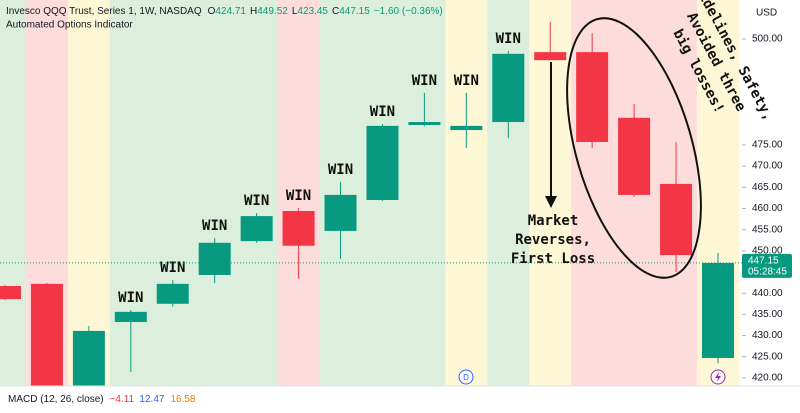 This screenshot has height=413, width=800. I want to click on ohlc-value: 447.15, so click(354, 11).